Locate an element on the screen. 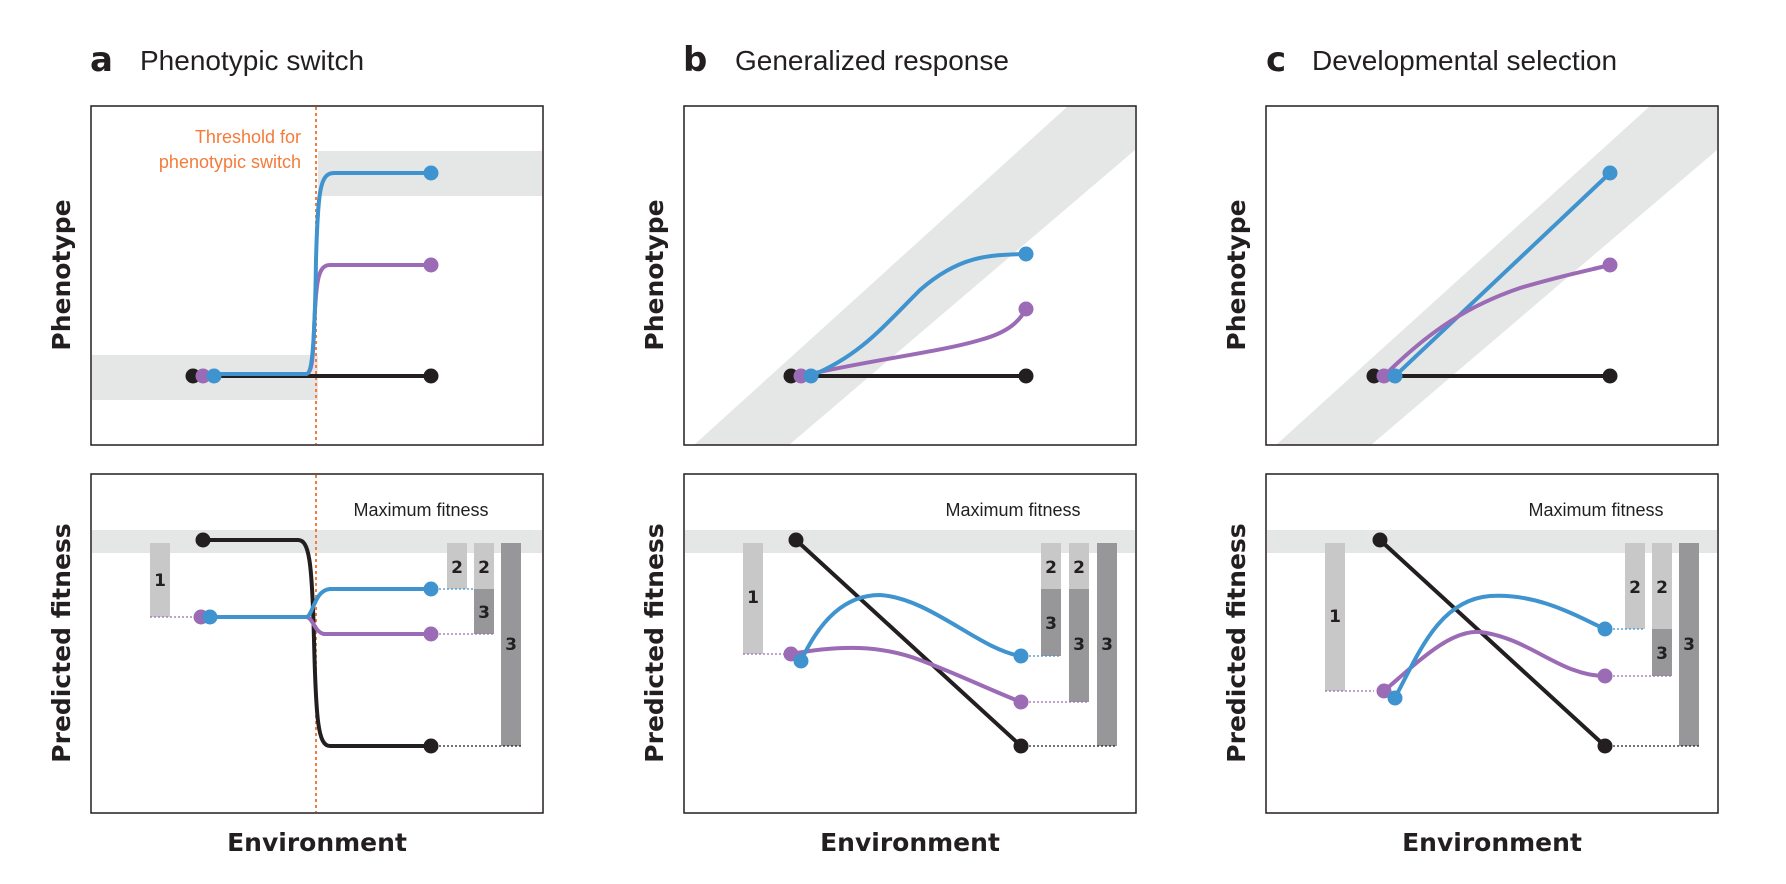 This screenshot has height=884, width=1786. panel-a-phenotype-plot: Threshold for phenotypic switch is located at coordinates (317, 275).